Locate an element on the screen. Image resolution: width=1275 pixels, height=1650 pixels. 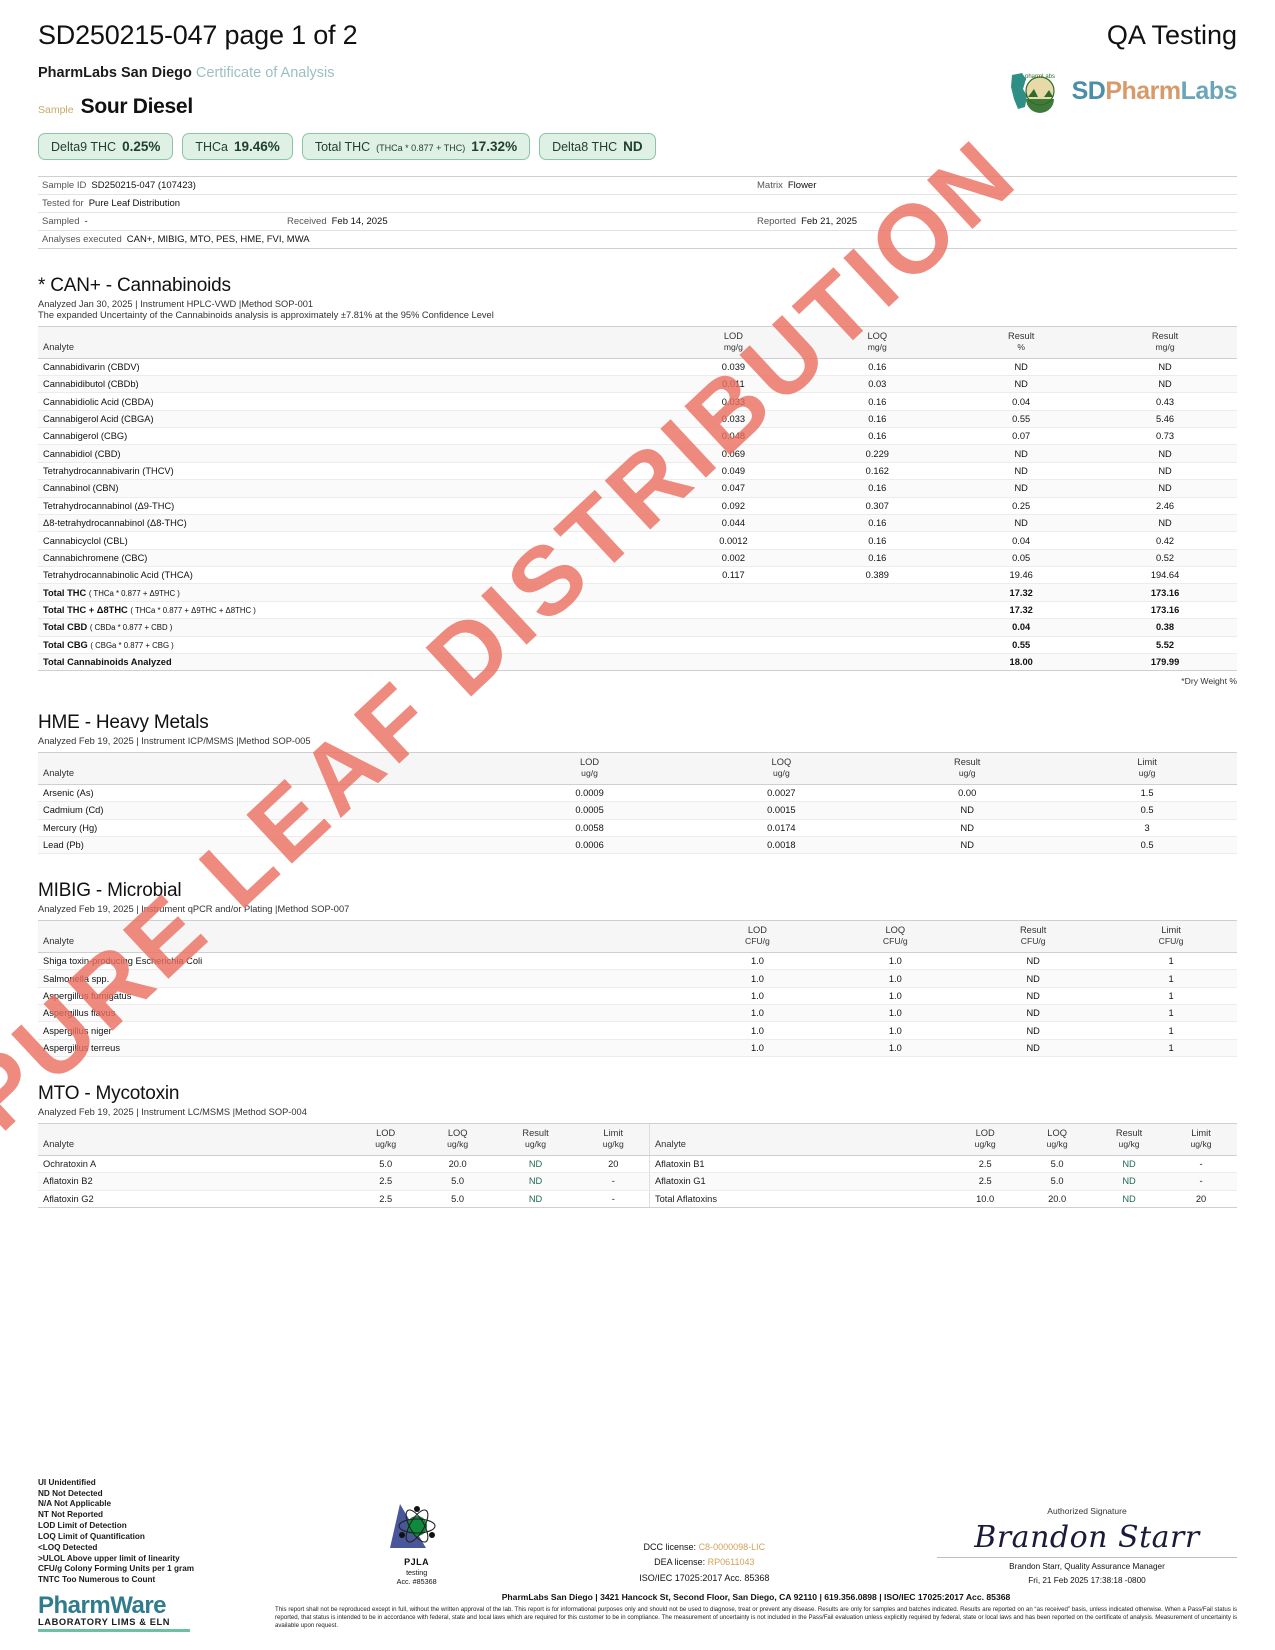
coa-label: Certificate of Analysis is located at coordinates (265, 73).